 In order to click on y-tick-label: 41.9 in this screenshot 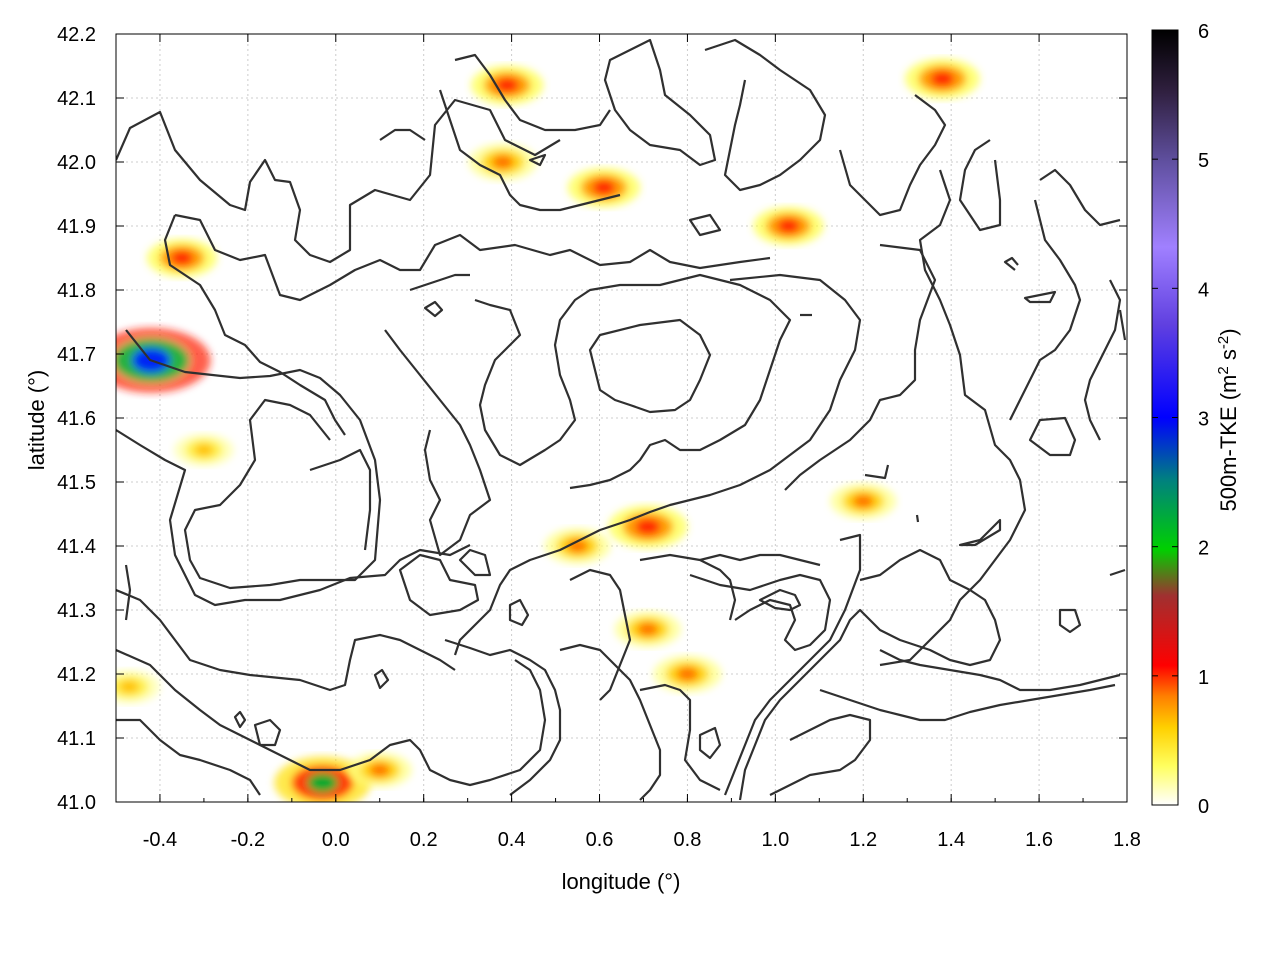, I will do `click(76, 227)`.